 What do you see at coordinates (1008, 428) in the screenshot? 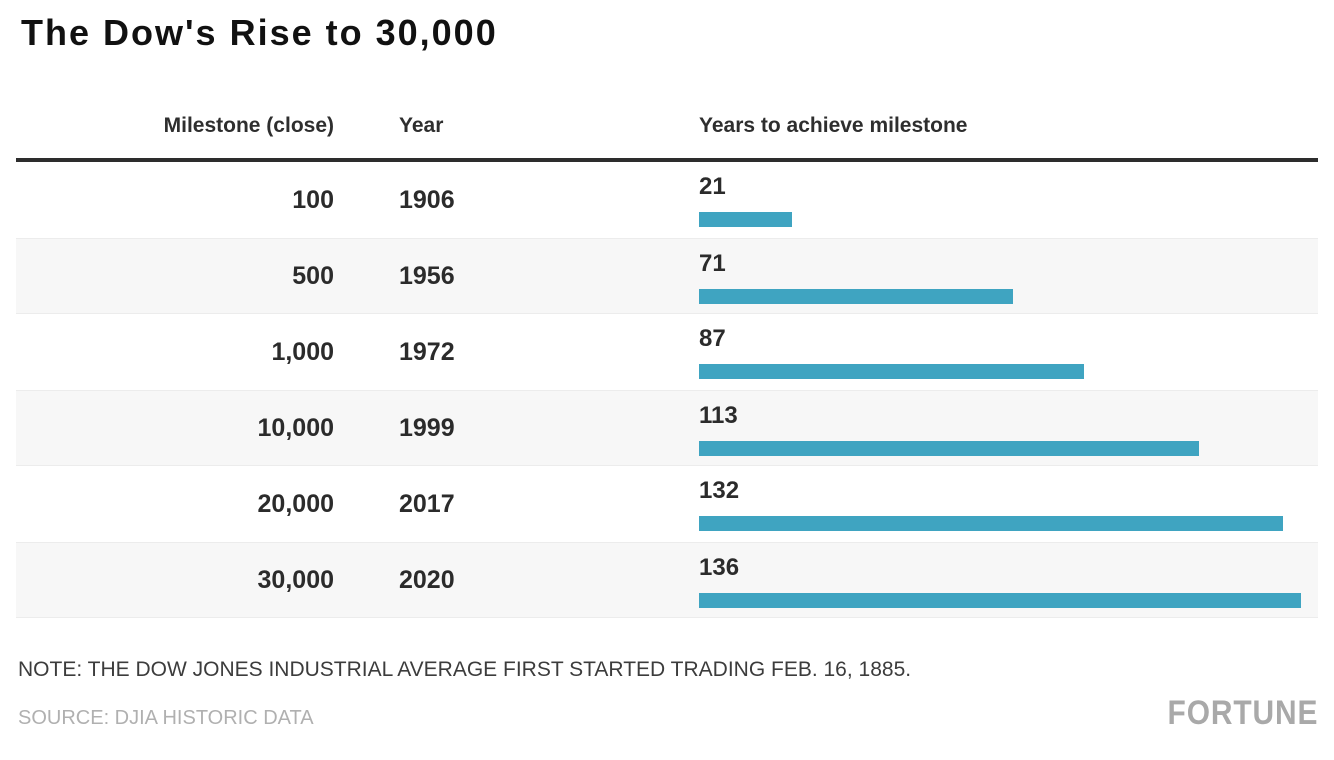
I see `bar-cell: 113` at bounding box center [1008, 428].